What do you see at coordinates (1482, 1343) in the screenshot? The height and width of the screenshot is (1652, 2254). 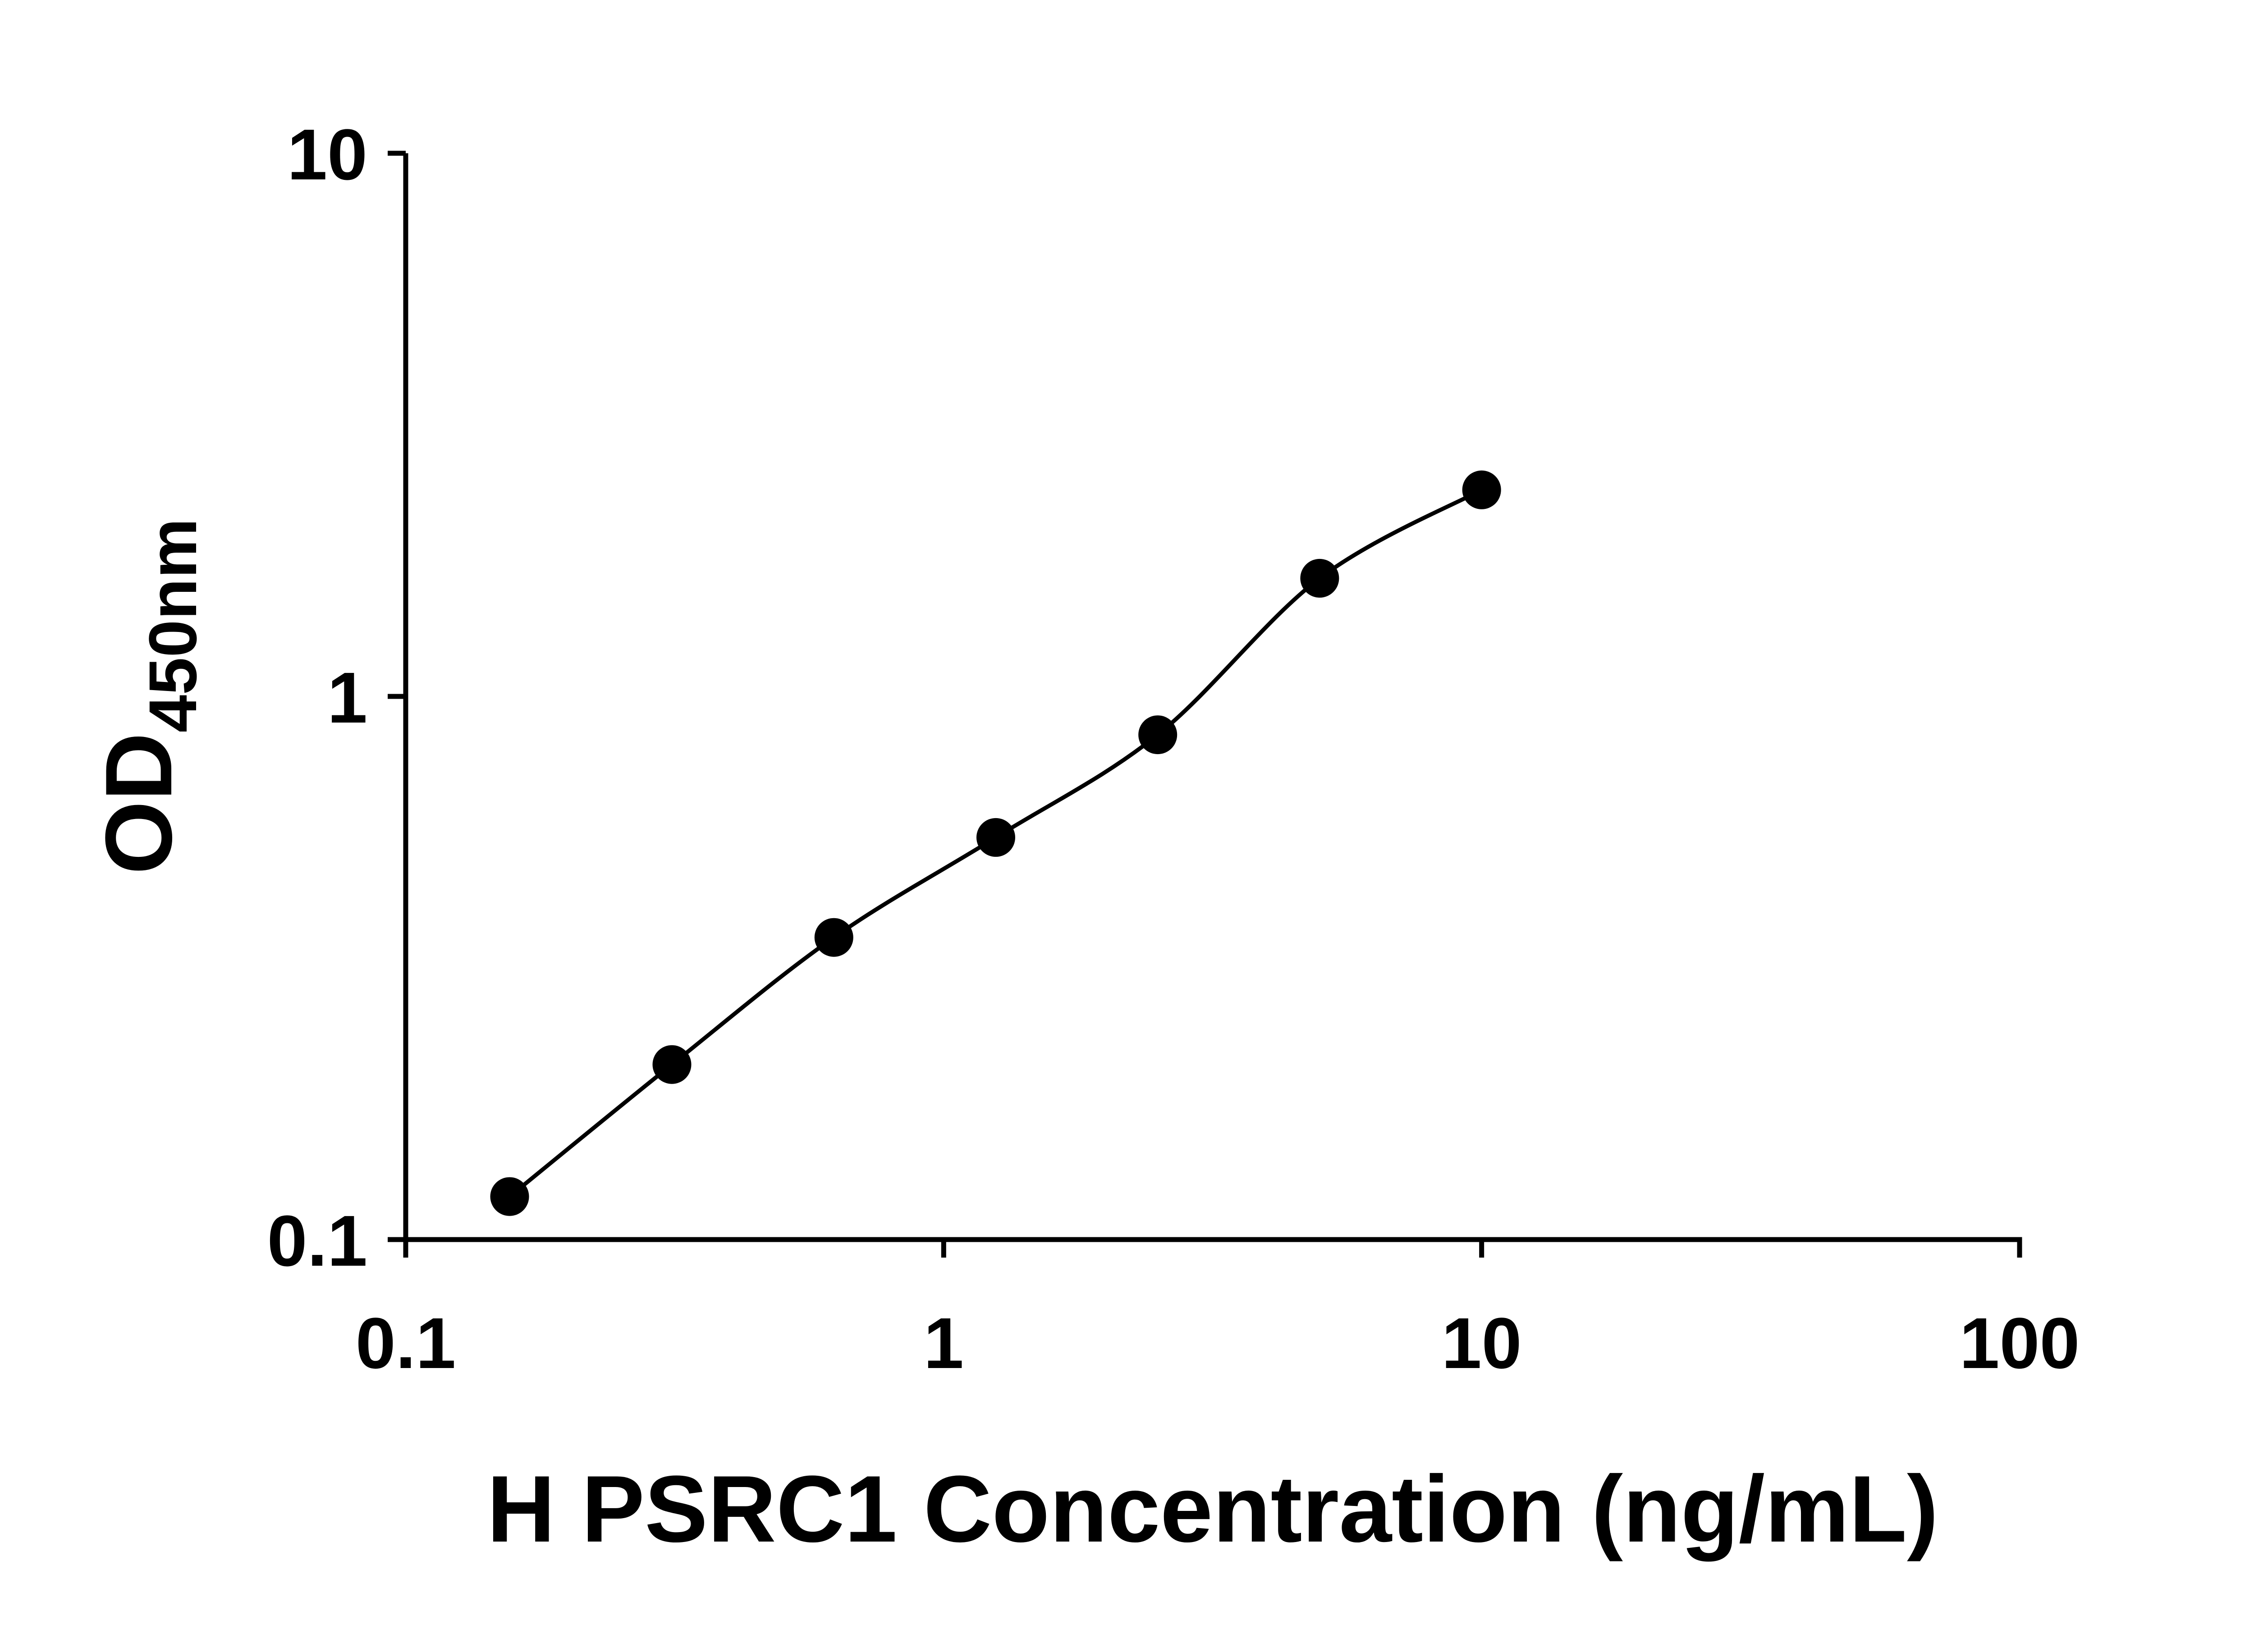 I see `x-tick-label: 10` at bounding box center [1482, 1343].